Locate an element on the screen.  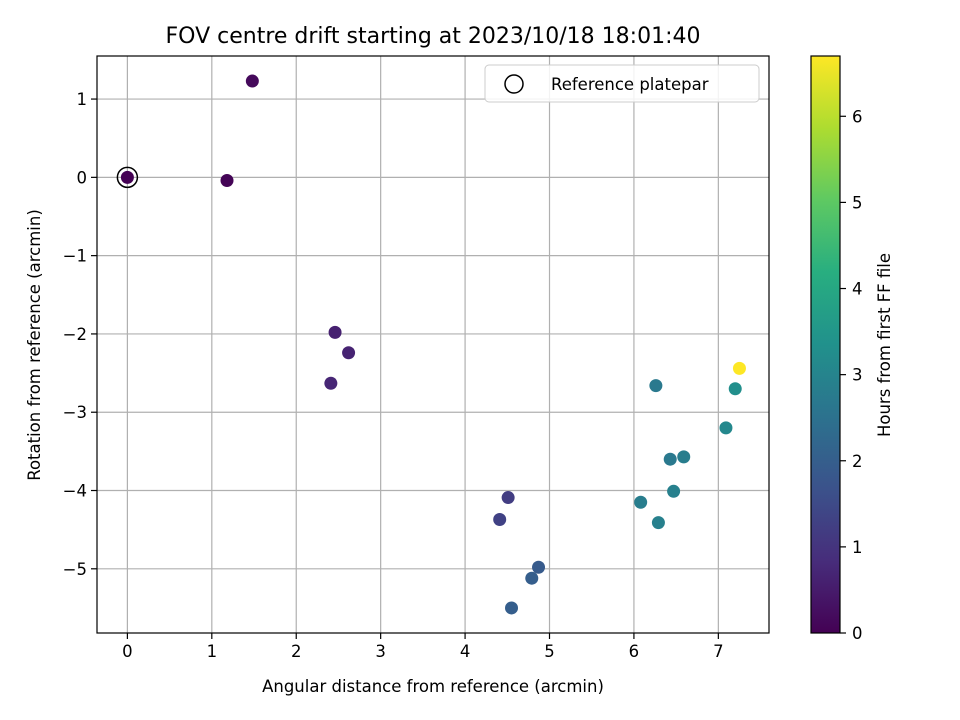
colorbar: 0 1 2 3 4 5 6 Hours from first FF file is located at coordinates (852, 349).